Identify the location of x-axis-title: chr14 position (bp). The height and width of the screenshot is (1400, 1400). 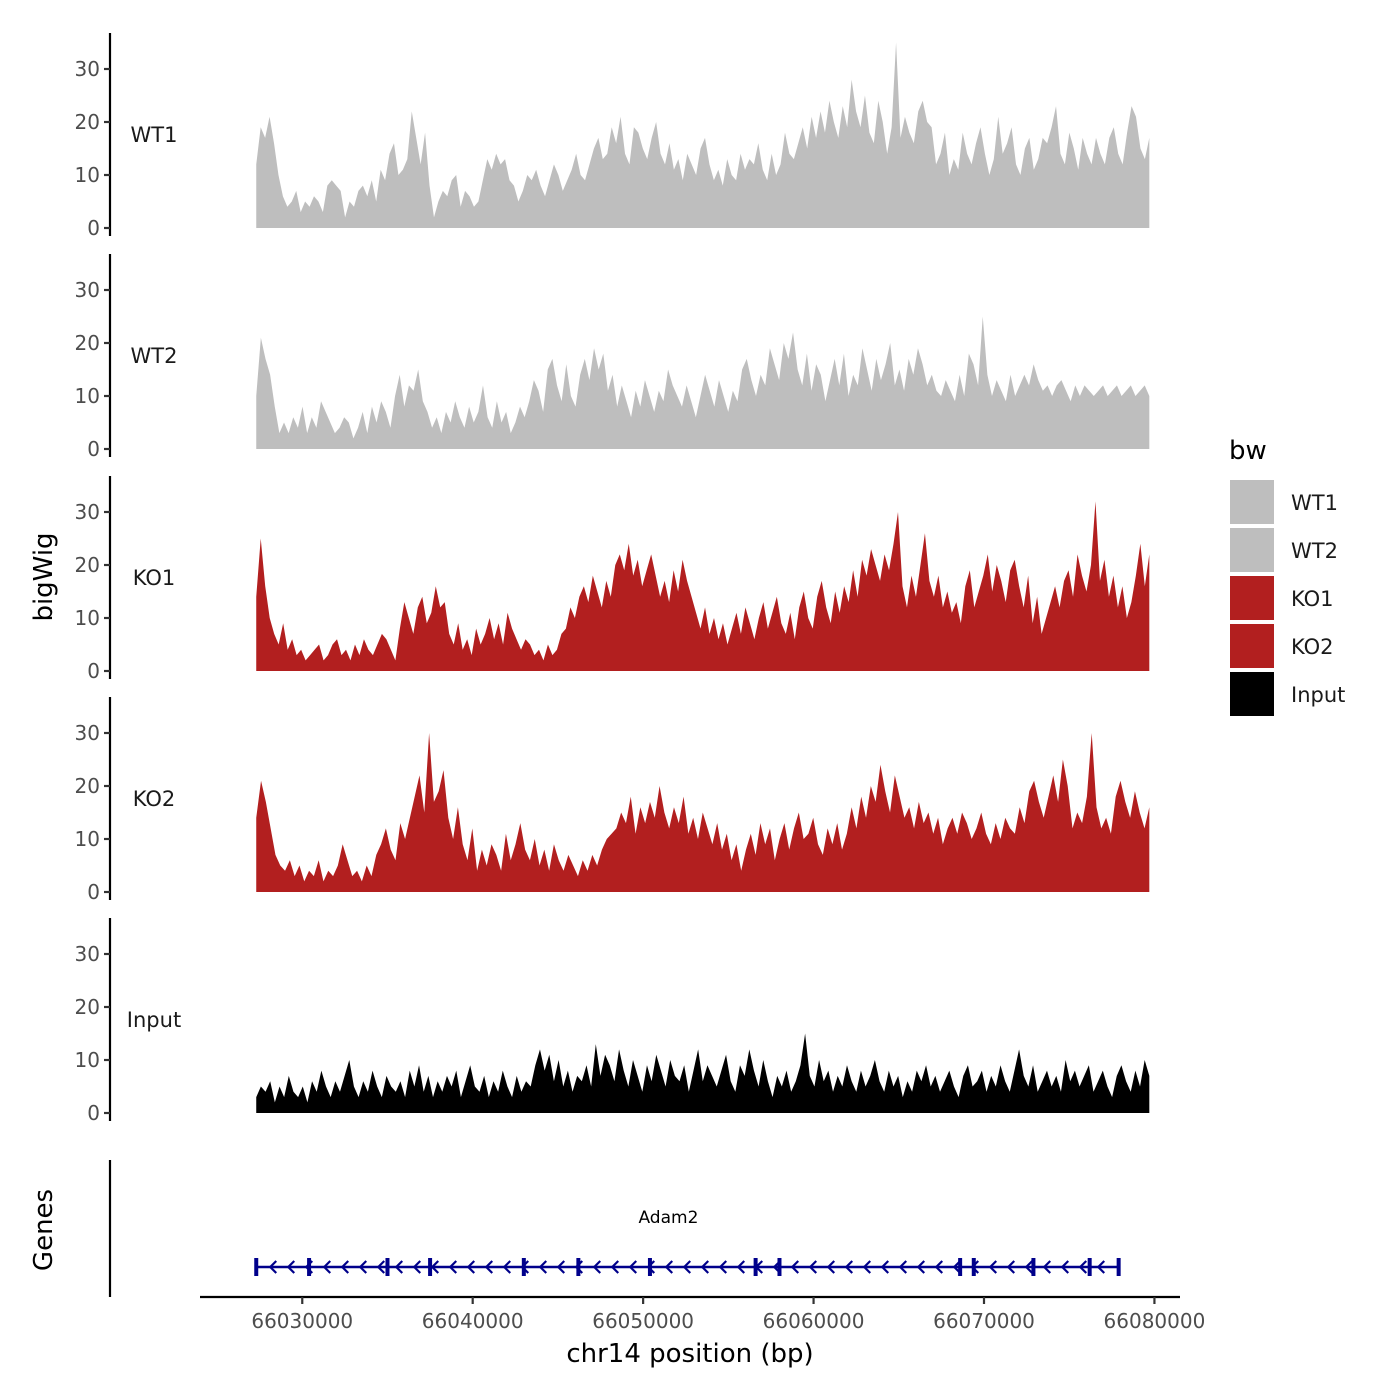
(689, 1354).